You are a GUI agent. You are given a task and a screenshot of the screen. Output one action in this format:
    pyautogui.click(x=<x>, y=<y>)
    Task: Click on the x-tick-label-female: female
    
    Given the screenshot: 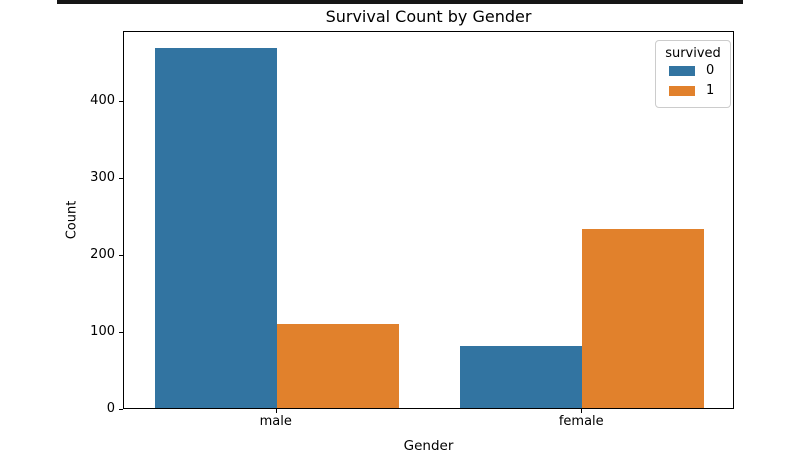 What is the action you would take?
    pyautogui.click(x=581, y=421)
    